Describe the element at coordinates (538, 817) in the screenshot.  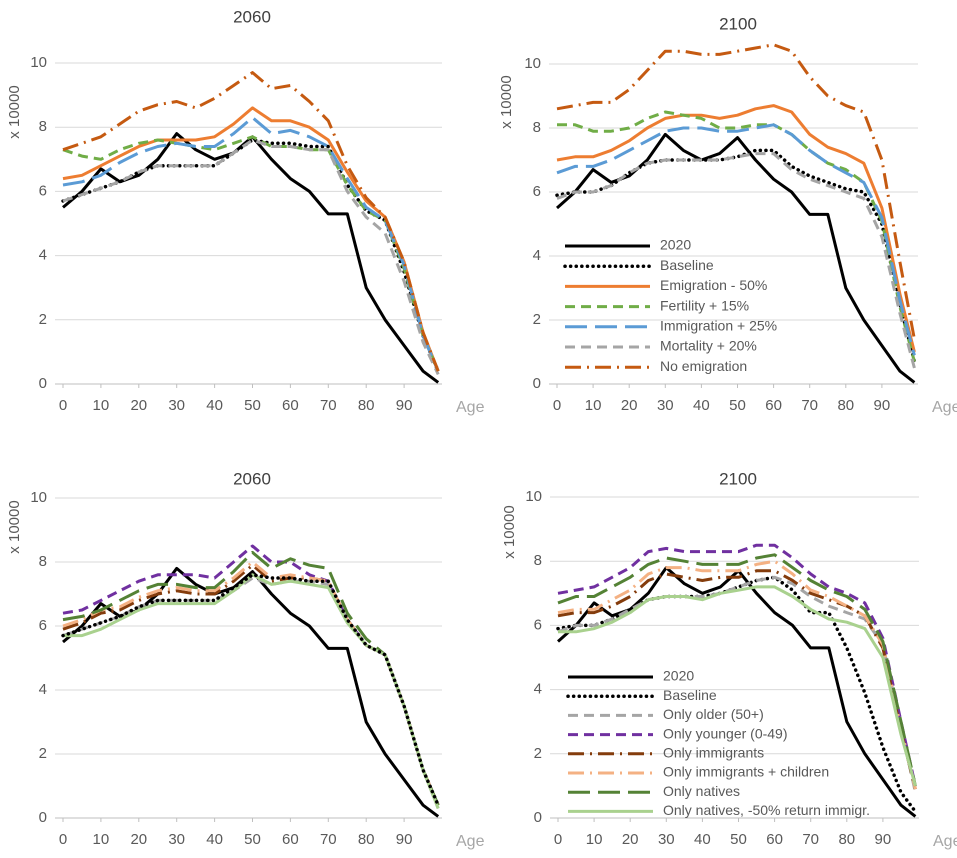
I see `y-tick-label: 0` at that location.